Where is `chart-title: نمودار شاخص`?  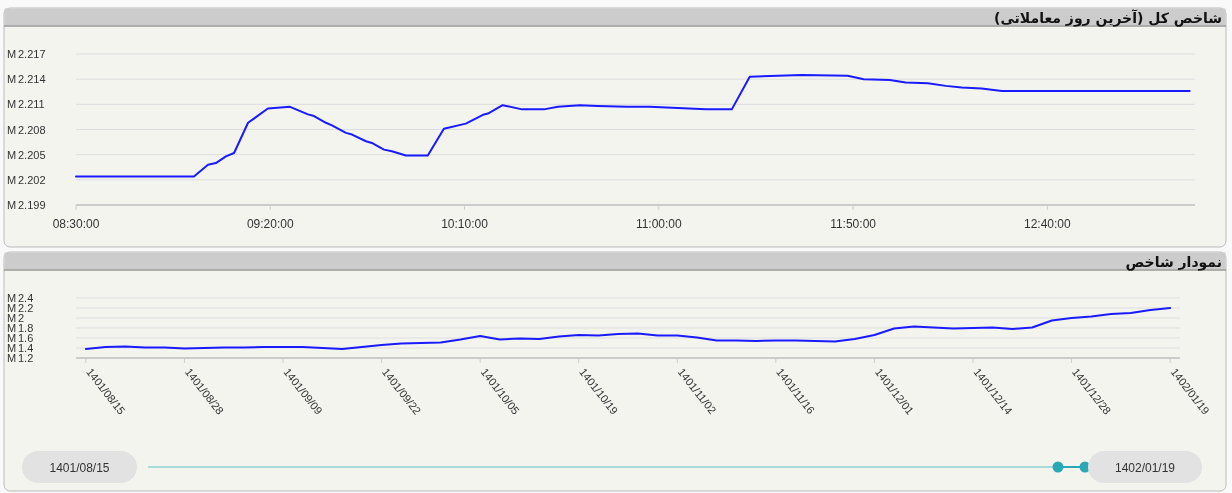
chart-title: نمودار شاخص is located at coordinates (1173, 262).